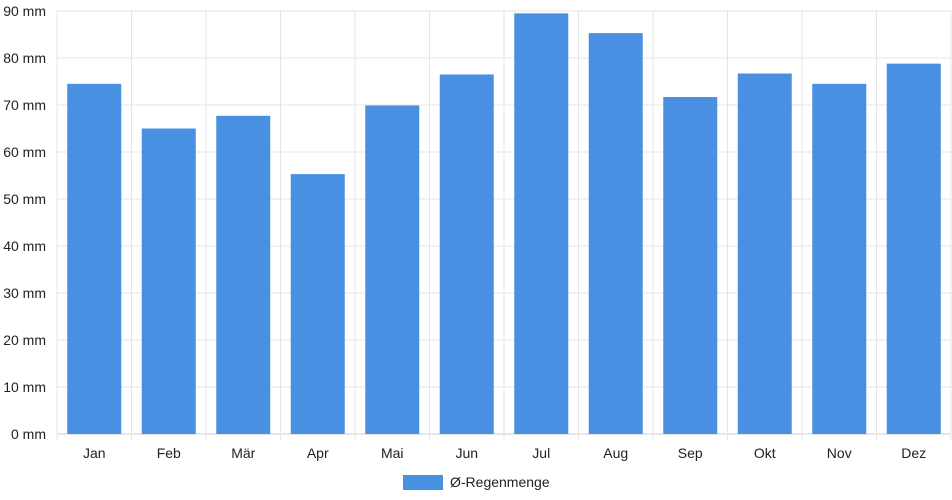 The image size is (952, 500). I want to click on bar-dez, so click(913, 248).